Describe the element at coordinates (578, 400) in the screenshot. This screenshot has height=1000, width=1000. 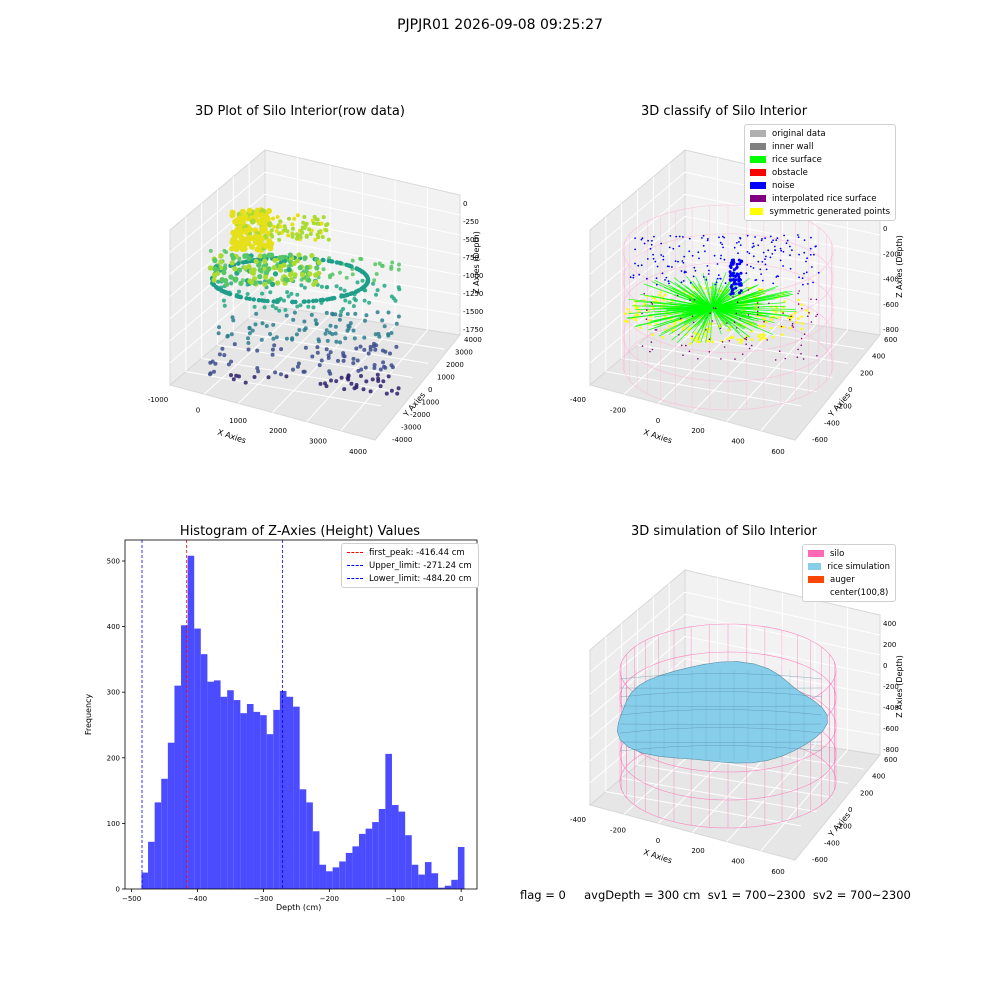
I see `x-tick-label: -400` at that location.